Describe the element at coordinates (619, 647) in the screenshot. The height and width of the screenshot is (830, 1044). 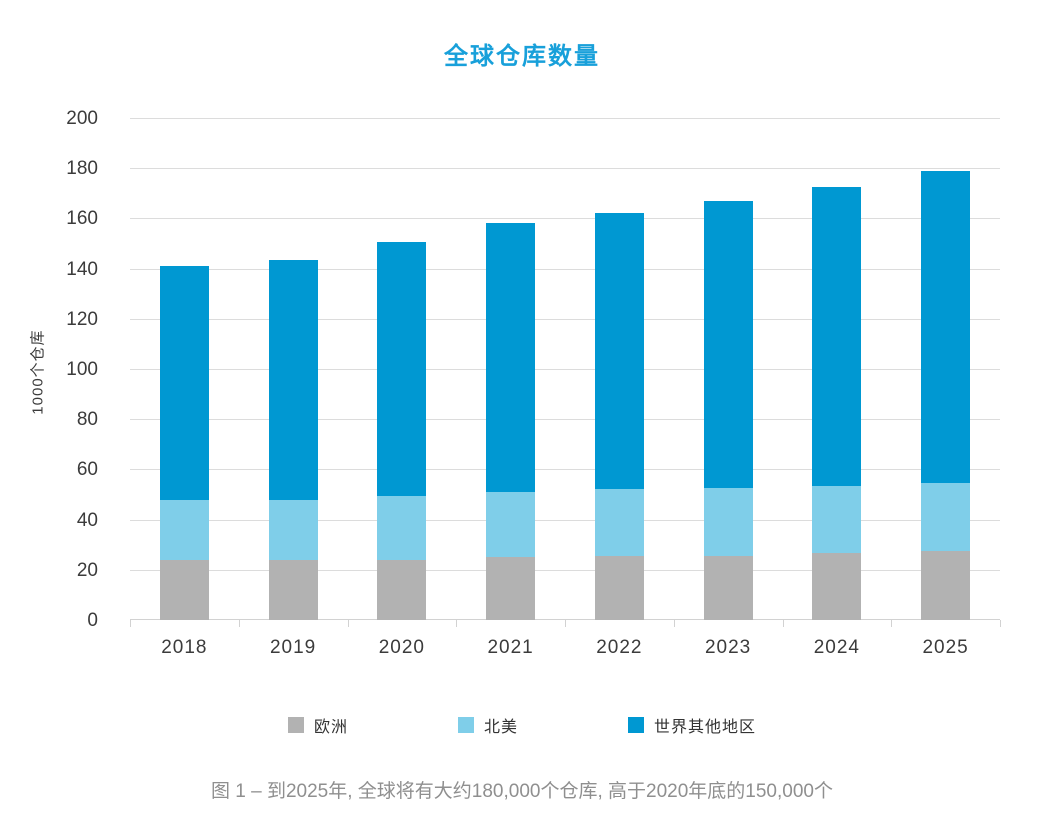
I see `x-tick-label-2022: 2022` at that location.